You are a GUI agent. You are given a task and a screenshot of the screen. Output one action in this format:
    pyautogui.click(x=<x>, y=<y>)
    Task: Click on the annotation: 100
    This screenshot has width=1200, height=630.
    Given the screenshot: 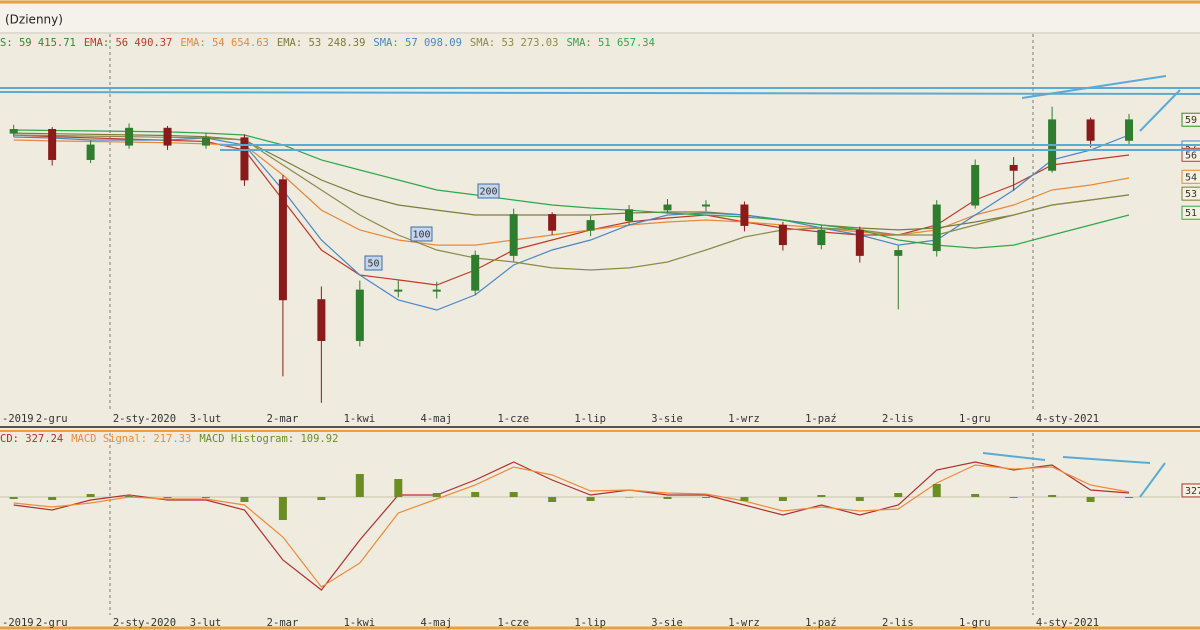 What is the action you would take?
    pyautogui.click(x=421, y=235)
    